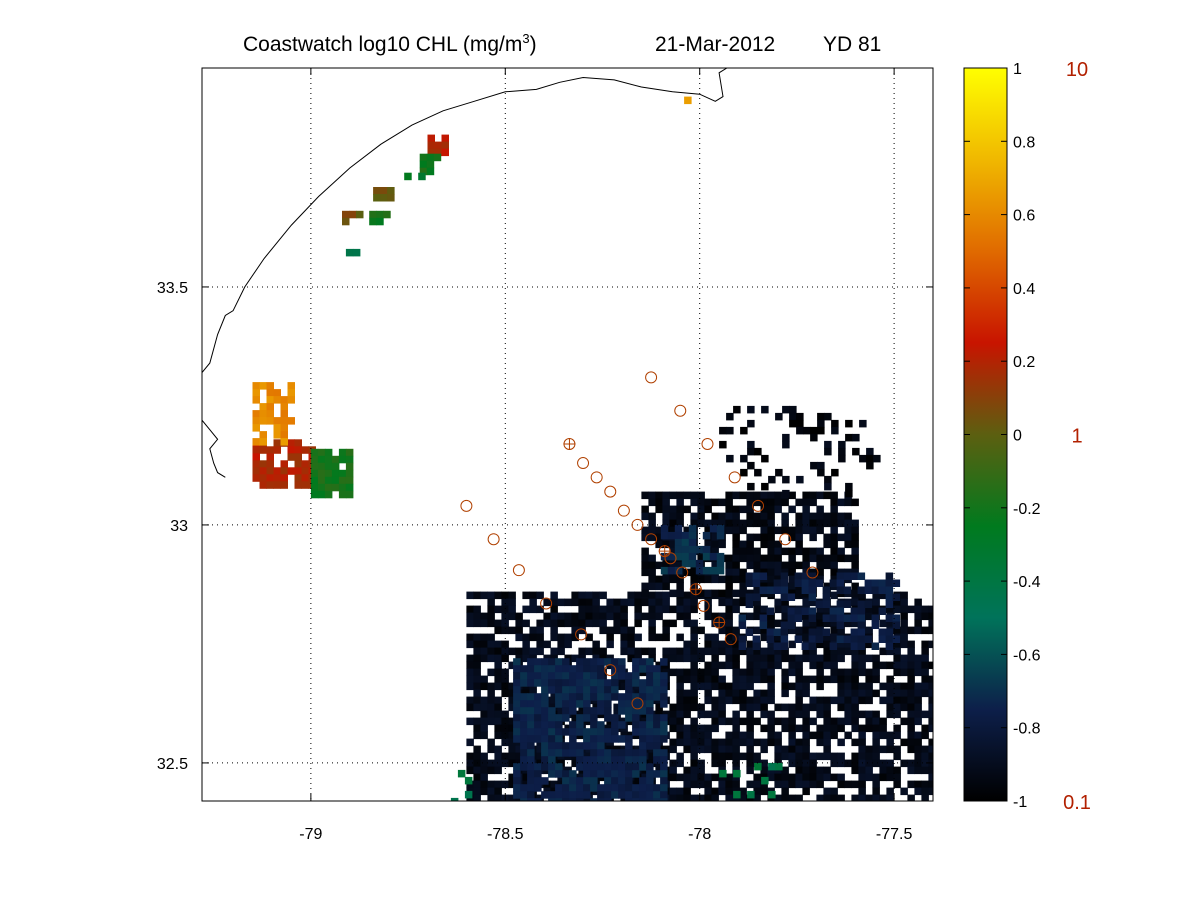 Image resolution: width=1200 pixels, height=900 pixels. What do you see at coordinates (699, 834) in the screenshot?
I see `x-tick-label: -78` at bounding box center [699, 834].